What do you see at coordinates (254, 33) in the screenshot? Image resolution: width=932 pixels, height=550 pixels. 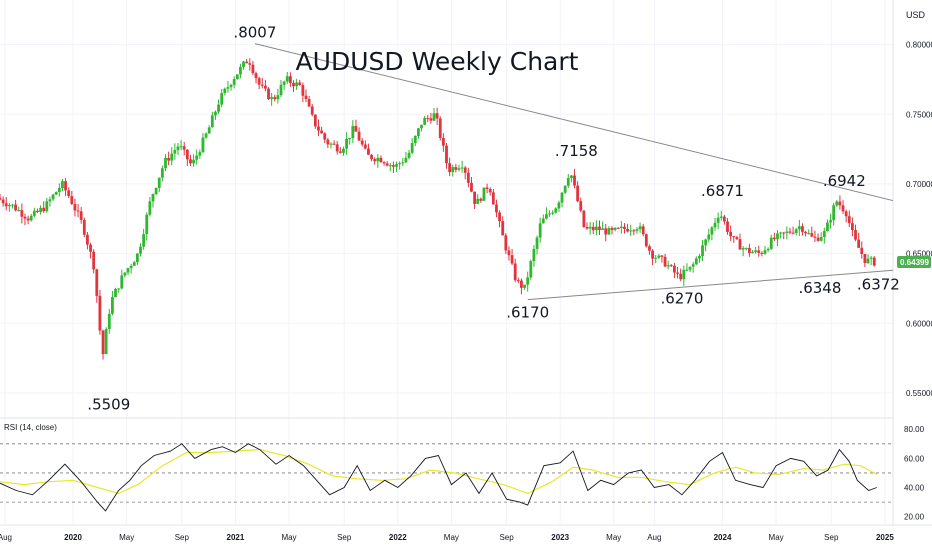 I see `price-annotation: .8007` at bounding box center [254, 33].